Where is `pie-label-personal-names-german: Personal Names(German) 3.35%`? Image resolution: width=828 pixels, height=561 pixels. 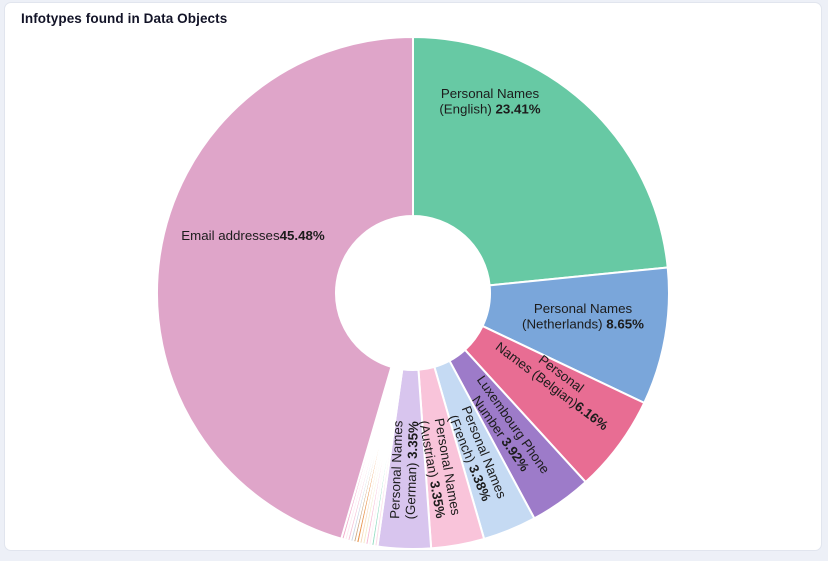
pie-label-personal-names-german: Personal Names(German) 3.35% is located at coordinates (404, 470).